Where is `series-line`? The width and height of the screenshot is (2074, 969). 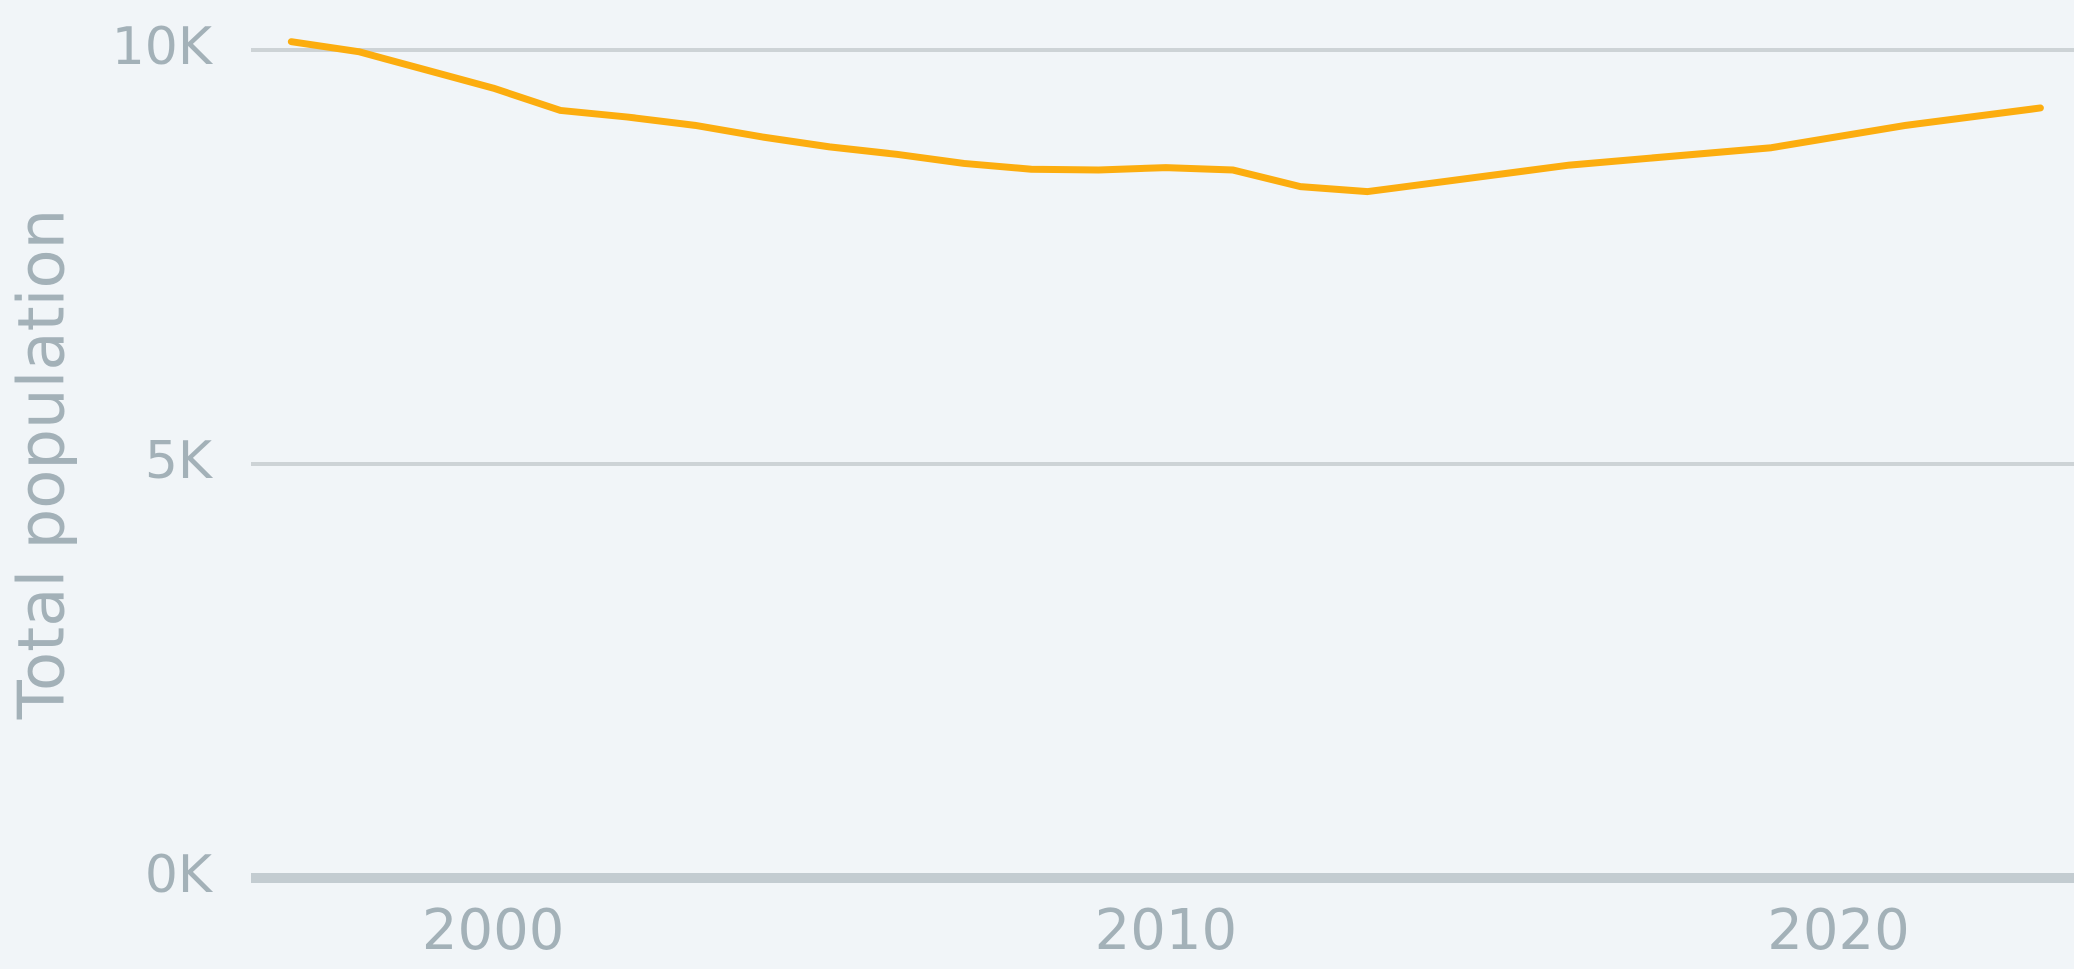
series-line is located at coordinates (1165, 117).